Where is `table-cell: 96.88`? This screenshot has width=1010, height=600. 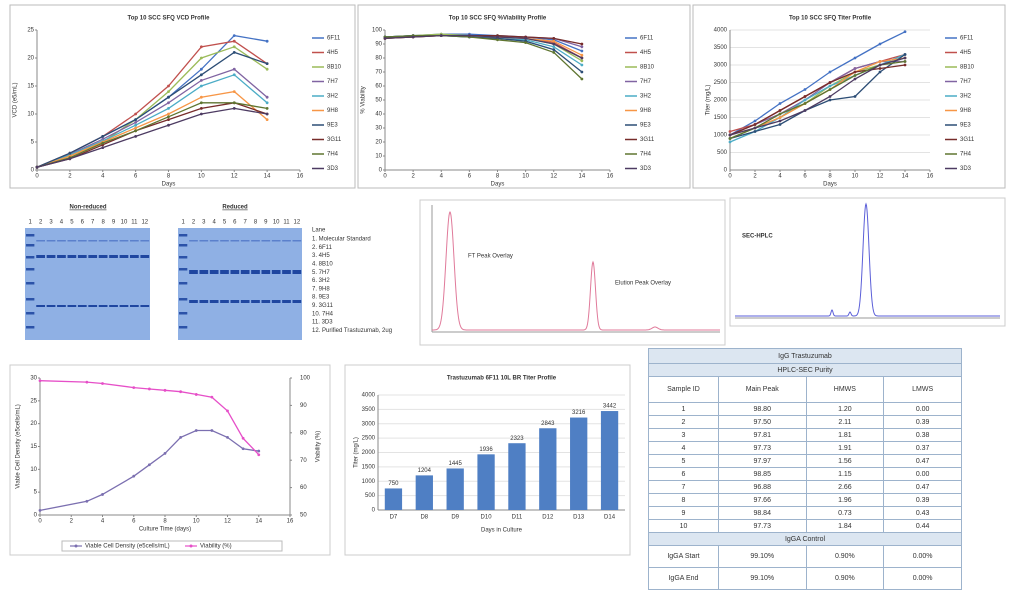 table-cell: 96.88 is located at coordinates (762, 487).